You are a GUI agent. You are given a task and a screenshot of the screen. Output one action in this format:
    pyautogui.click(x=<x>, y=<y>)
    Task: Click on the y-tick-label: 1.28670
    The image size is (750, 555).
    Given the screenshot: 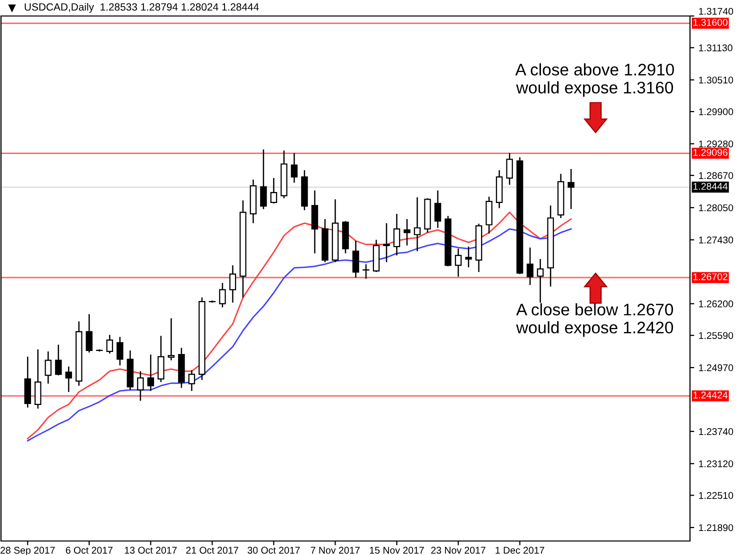 What is the action you would take?
    pyautogui.click(x=716, y=176)
    